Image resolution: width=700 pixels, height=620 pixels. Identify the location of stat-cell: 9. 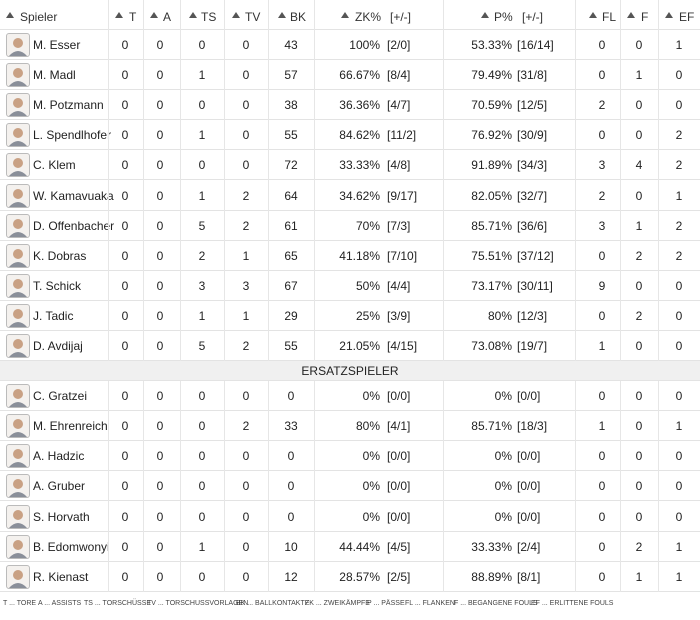
(602, 285).